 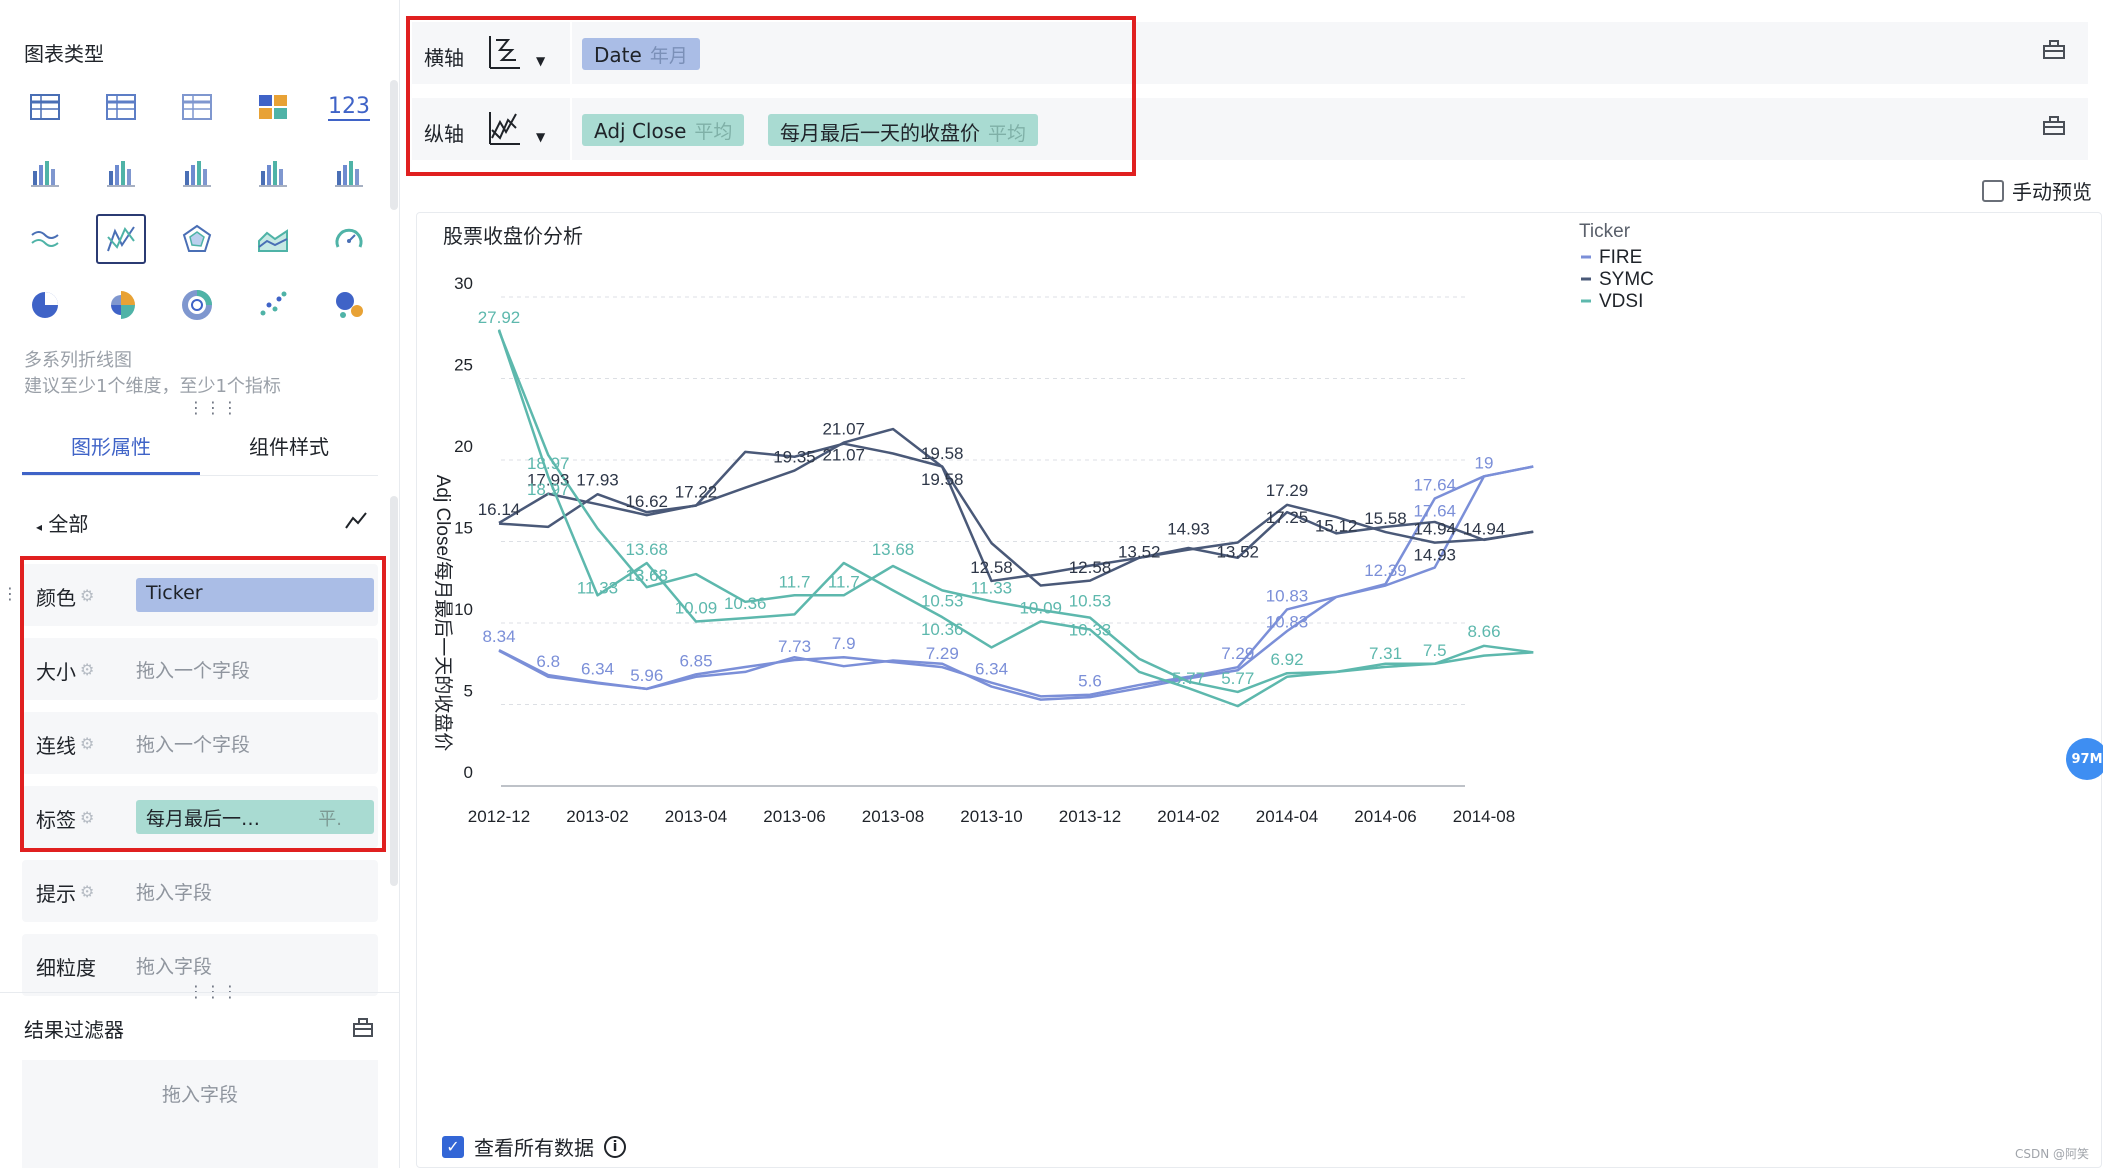 What do you see at coordinates (174, 967) in the screenshot?
I see `granularity-drop-zone: 拖入字段` at bounding box center [174, 967].